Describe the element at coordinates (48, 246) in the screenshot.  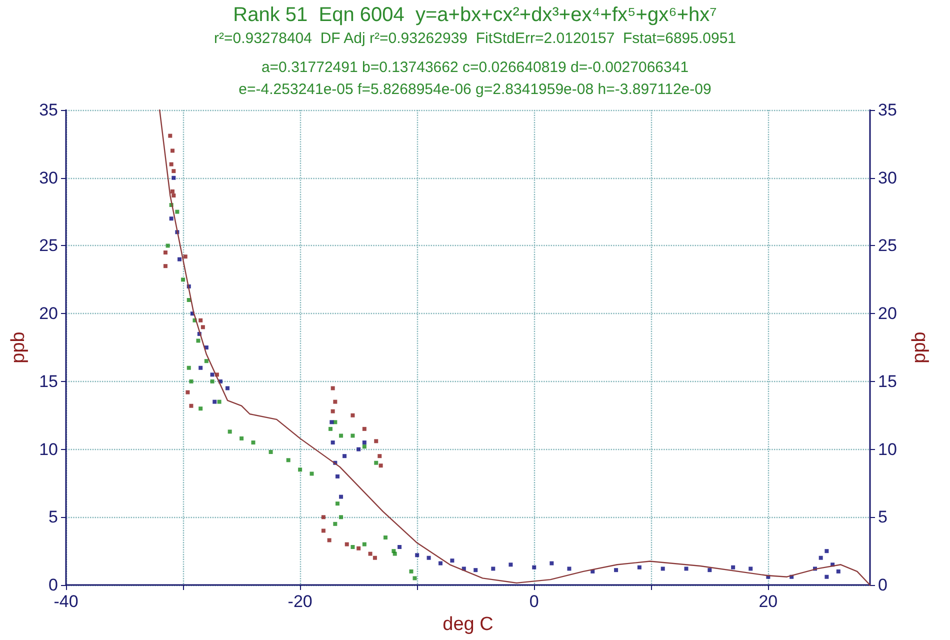
I see `y-tick-label: 25` at that location.